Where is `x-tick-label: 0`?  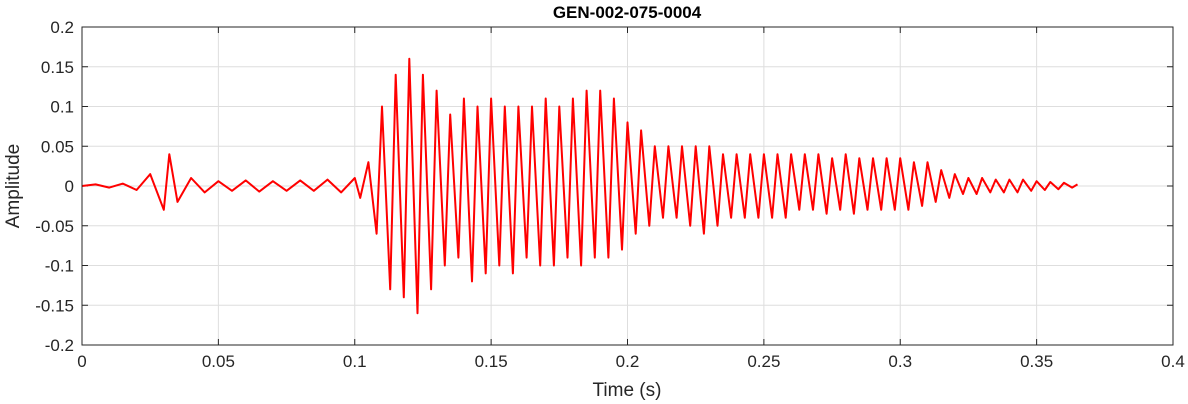 x-tick-label: 0 is located at coordinates (81, 361).